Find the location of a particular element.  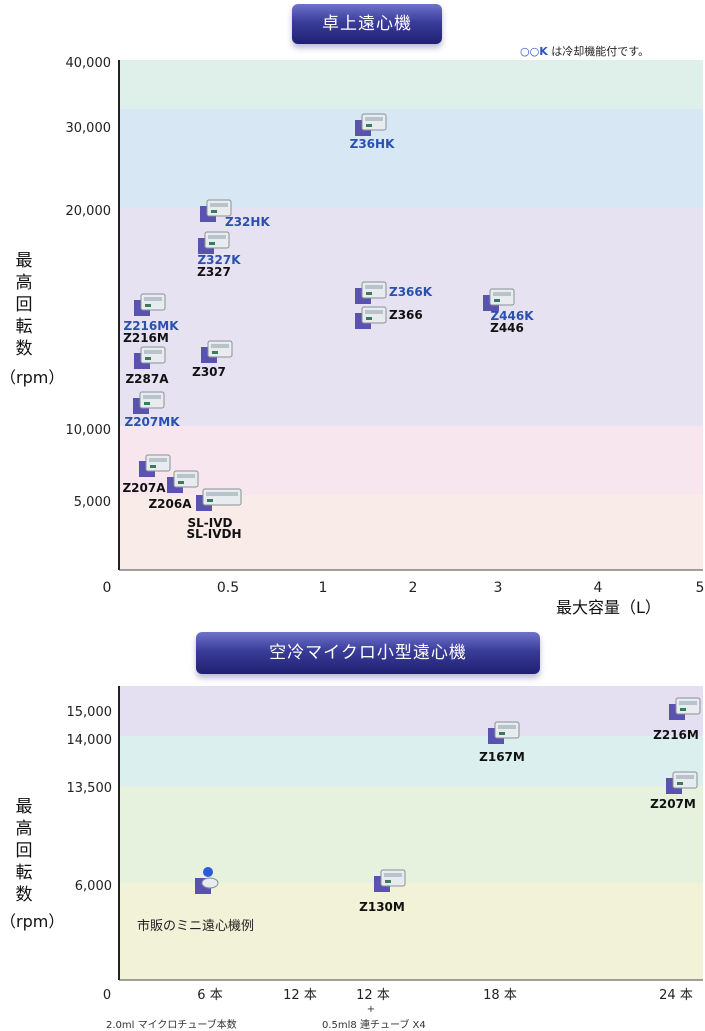

bottom-y-tick-label: 6,000 is located at coordinates (93, 886).